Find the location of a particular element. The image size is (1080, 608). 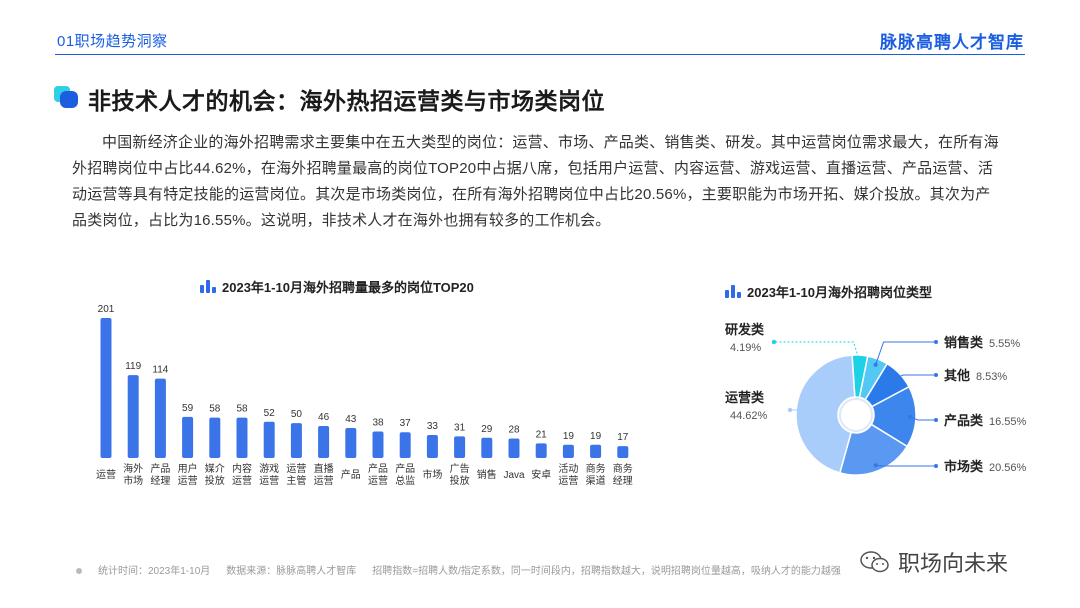

slice-label: 市场类 is located at coordinates (964, 466).